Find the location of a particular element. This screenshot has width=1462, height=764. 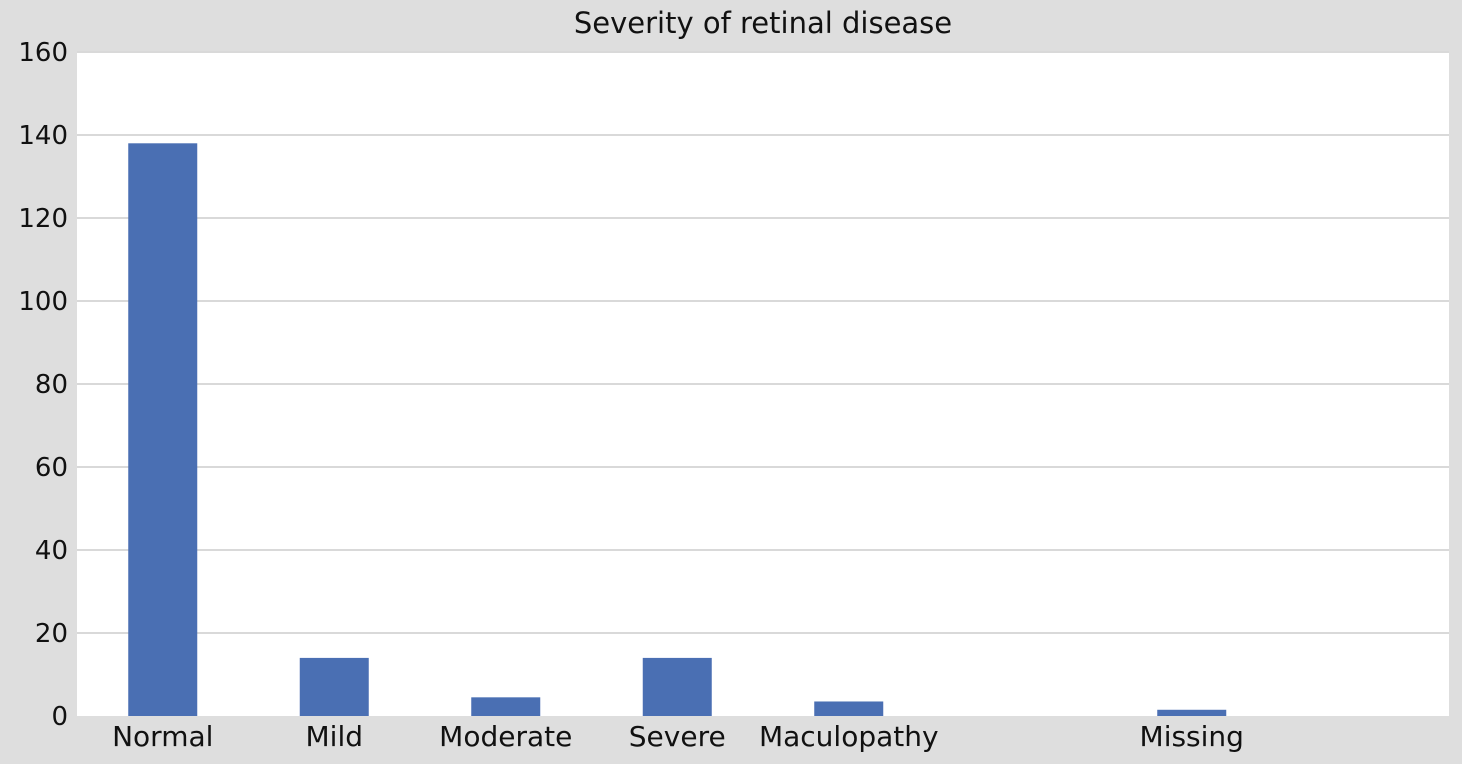

y-tick-label: 0 is located at coordinates (59, 717).